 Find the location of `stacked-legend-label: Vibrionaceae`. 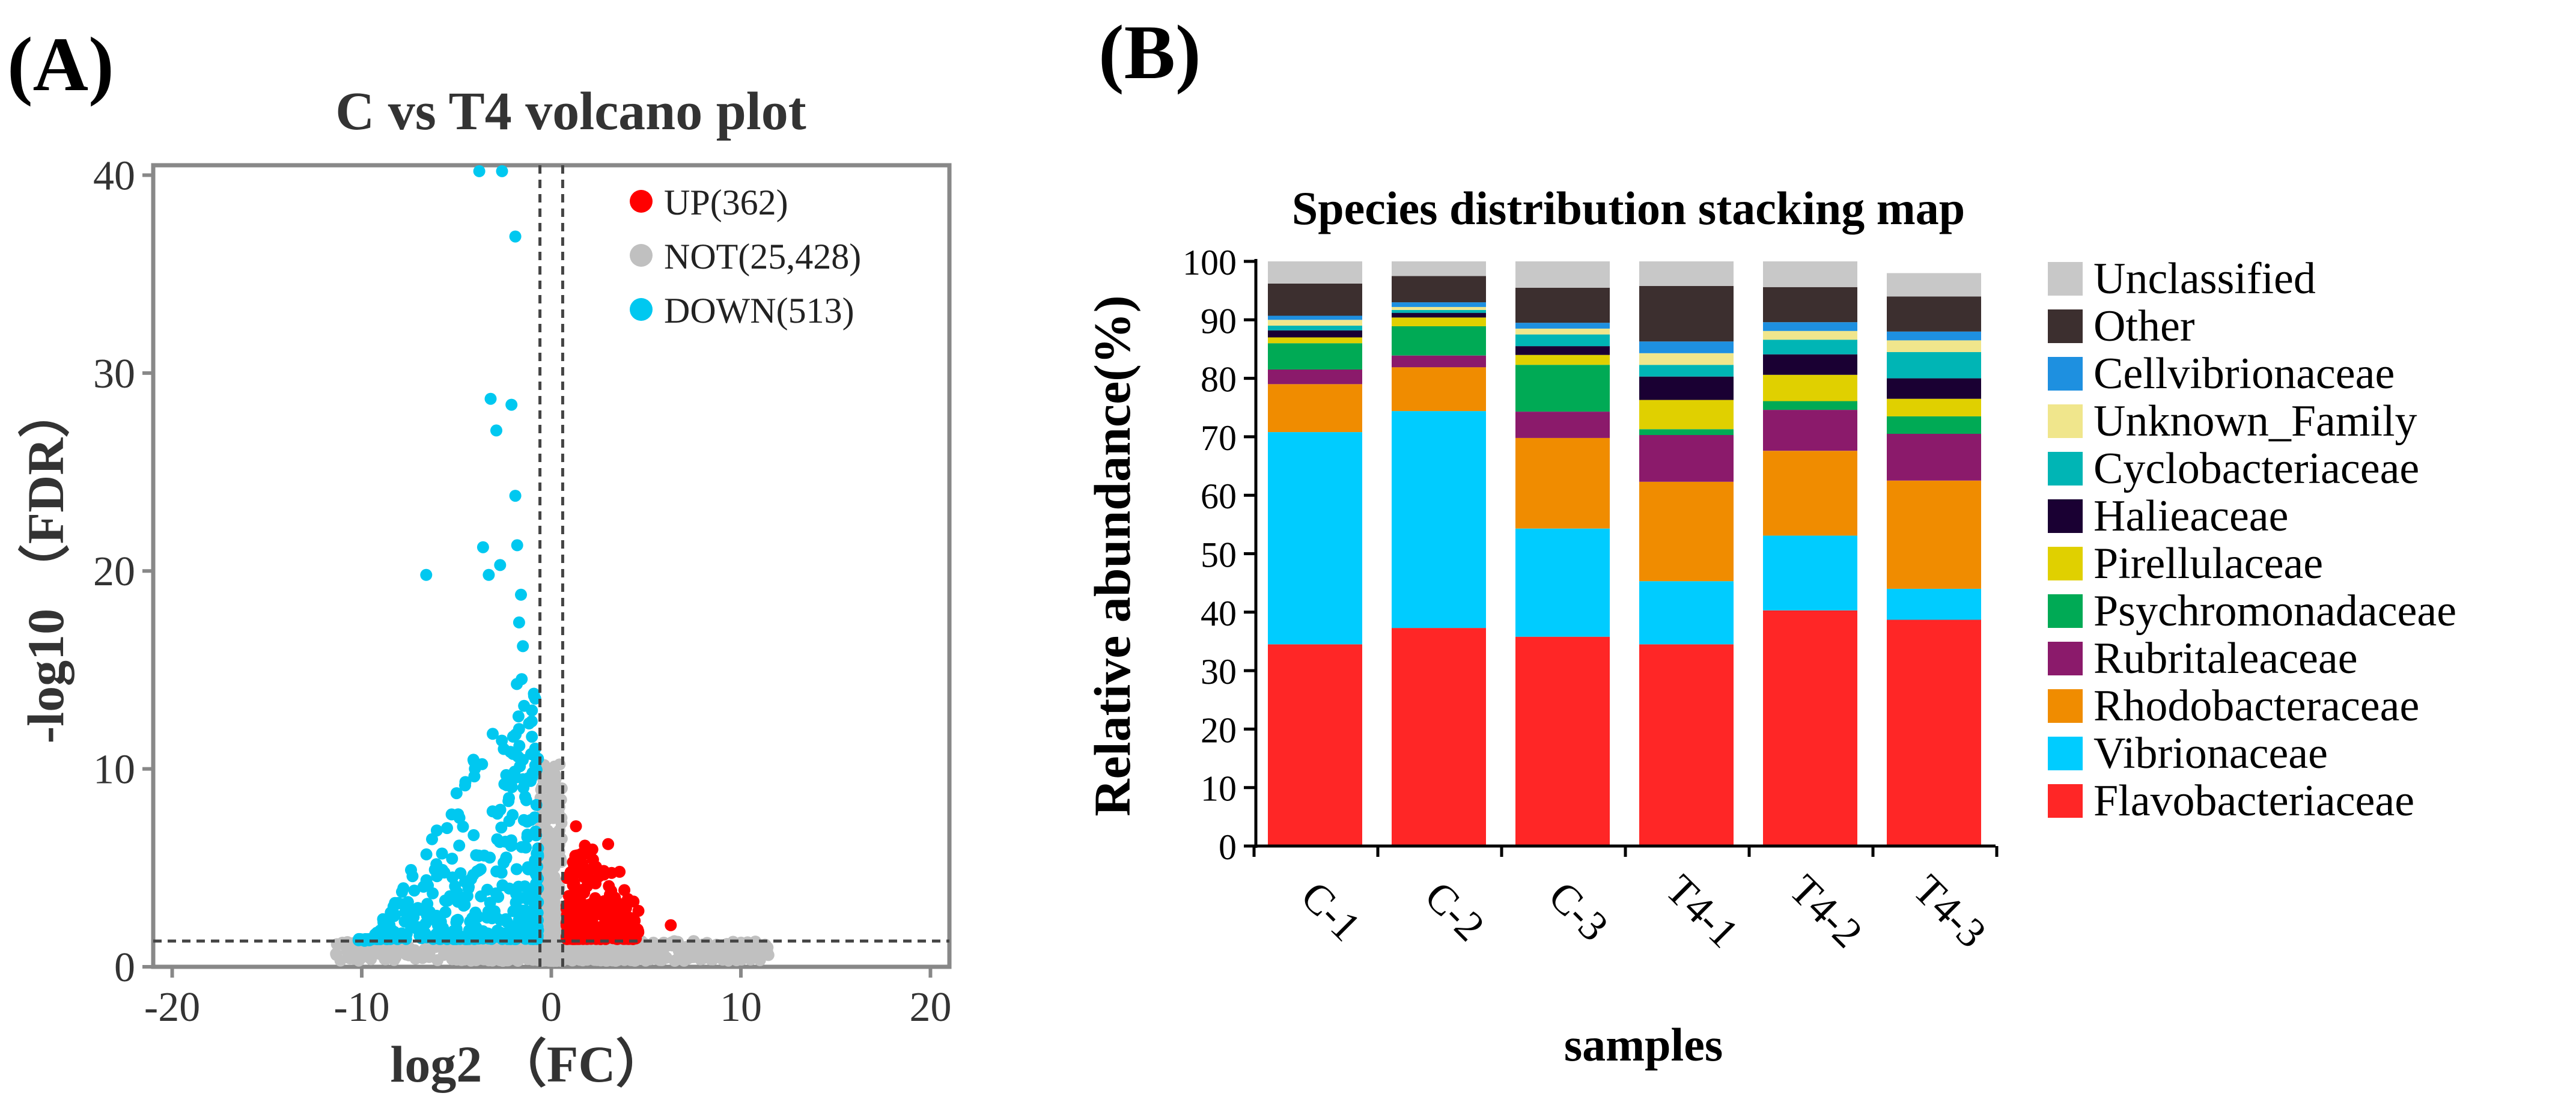

stacked-legend-label: Vibrionaceae is located at coordinates (2210, 753).